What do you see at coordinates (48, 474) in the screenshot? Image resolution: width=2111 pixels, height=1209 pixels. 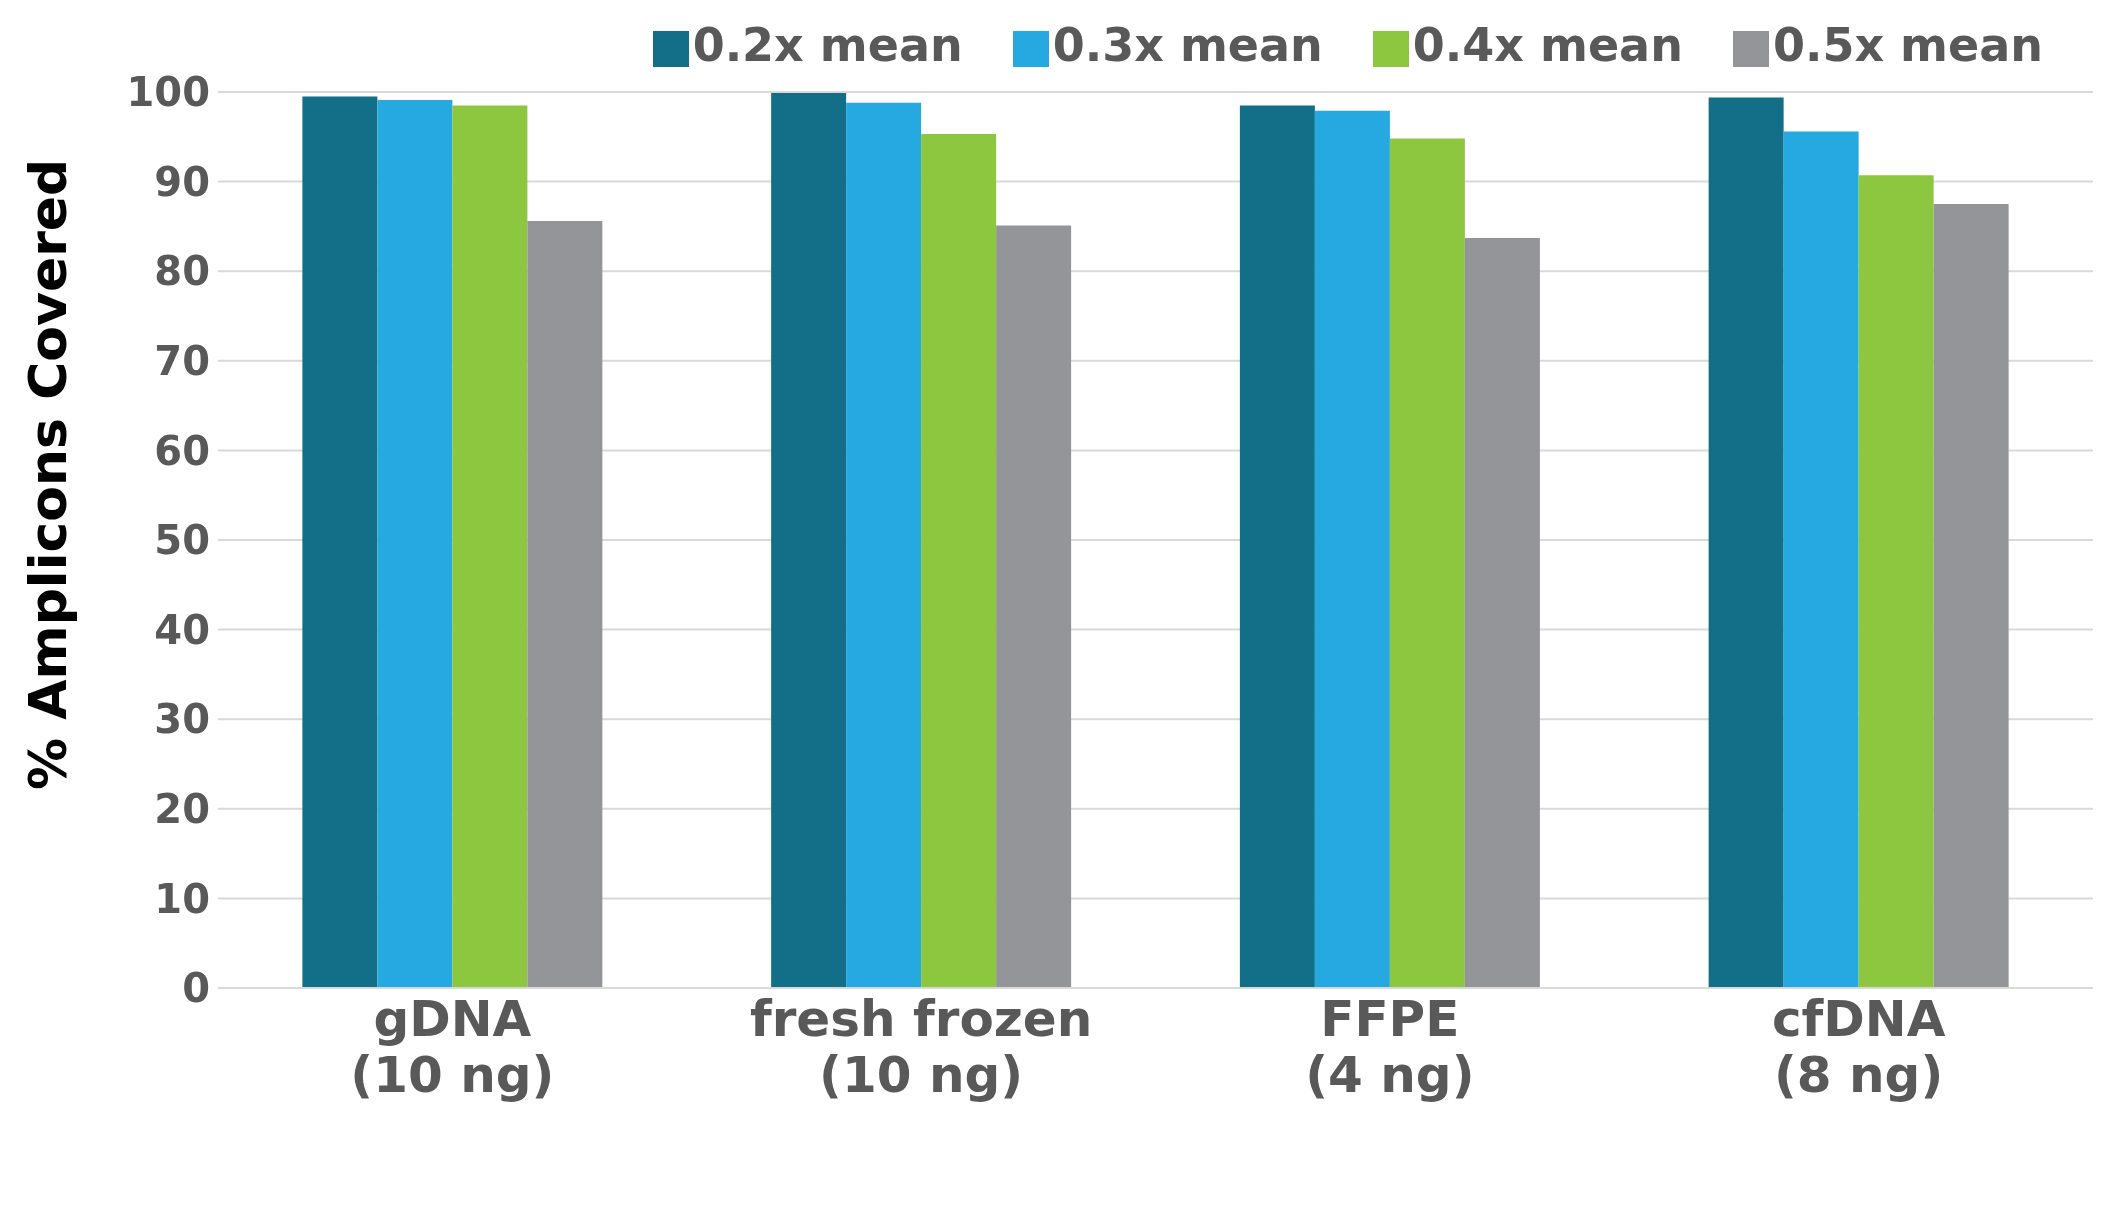 I see `y-axis-title: % Amplicons Covered` at bounding box center [48, 474].